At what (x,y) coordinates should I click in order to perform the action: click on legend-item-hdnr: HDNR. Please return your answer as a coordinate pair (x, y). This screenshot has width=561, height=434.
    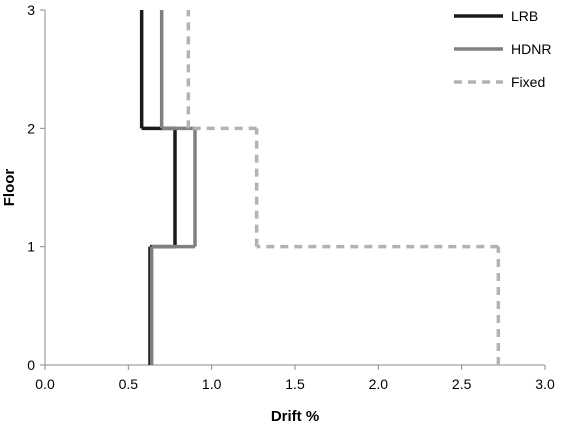
    Looking at the image, I should click on (502, 49).